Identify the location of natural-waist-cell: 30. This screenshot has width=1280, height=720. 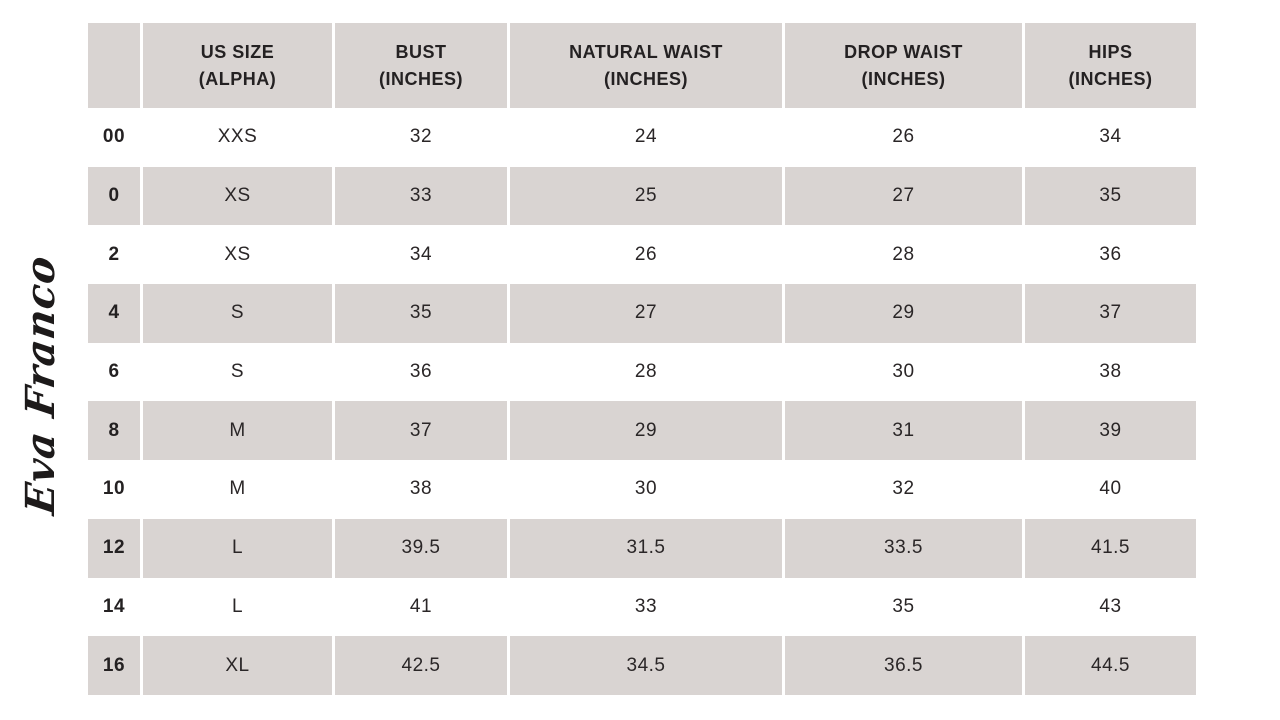
(646, 489).